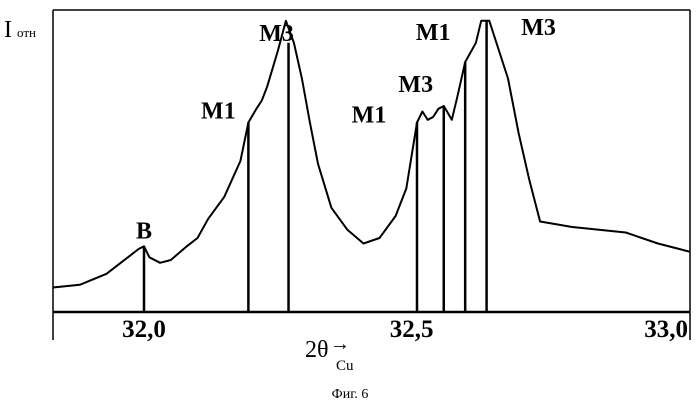 This screenshot has height=405, width=700. Describe the element at coordinates (345, 366) in the screenshot. I see `x-axis-label-sub: Cu` at that location.